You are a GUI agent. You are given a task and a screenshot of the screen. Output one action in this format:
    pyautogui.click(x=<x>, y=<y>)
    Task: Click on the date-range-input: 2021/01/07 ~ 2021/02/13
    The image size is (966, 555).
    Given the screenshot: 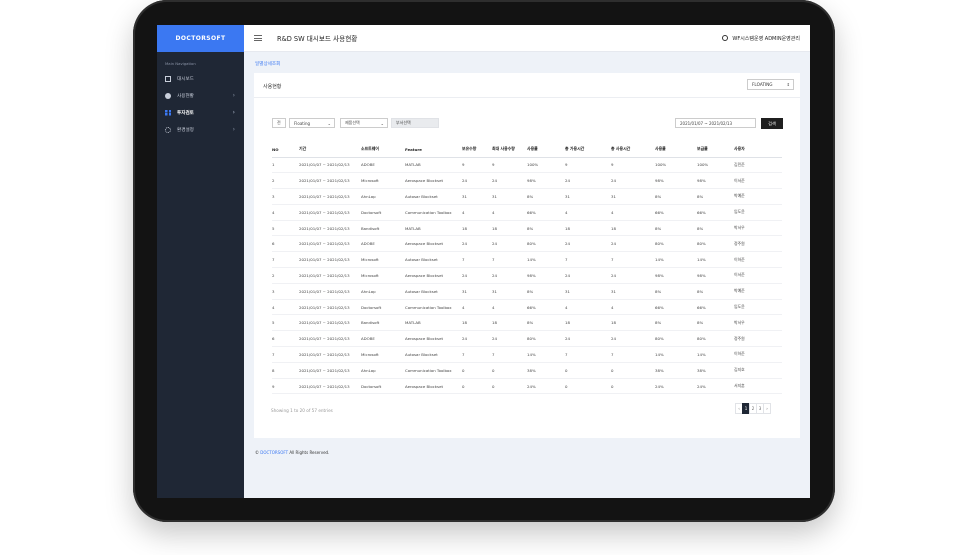 What is the action you would take?
    pyautogui.click(x=715, y=123)
    